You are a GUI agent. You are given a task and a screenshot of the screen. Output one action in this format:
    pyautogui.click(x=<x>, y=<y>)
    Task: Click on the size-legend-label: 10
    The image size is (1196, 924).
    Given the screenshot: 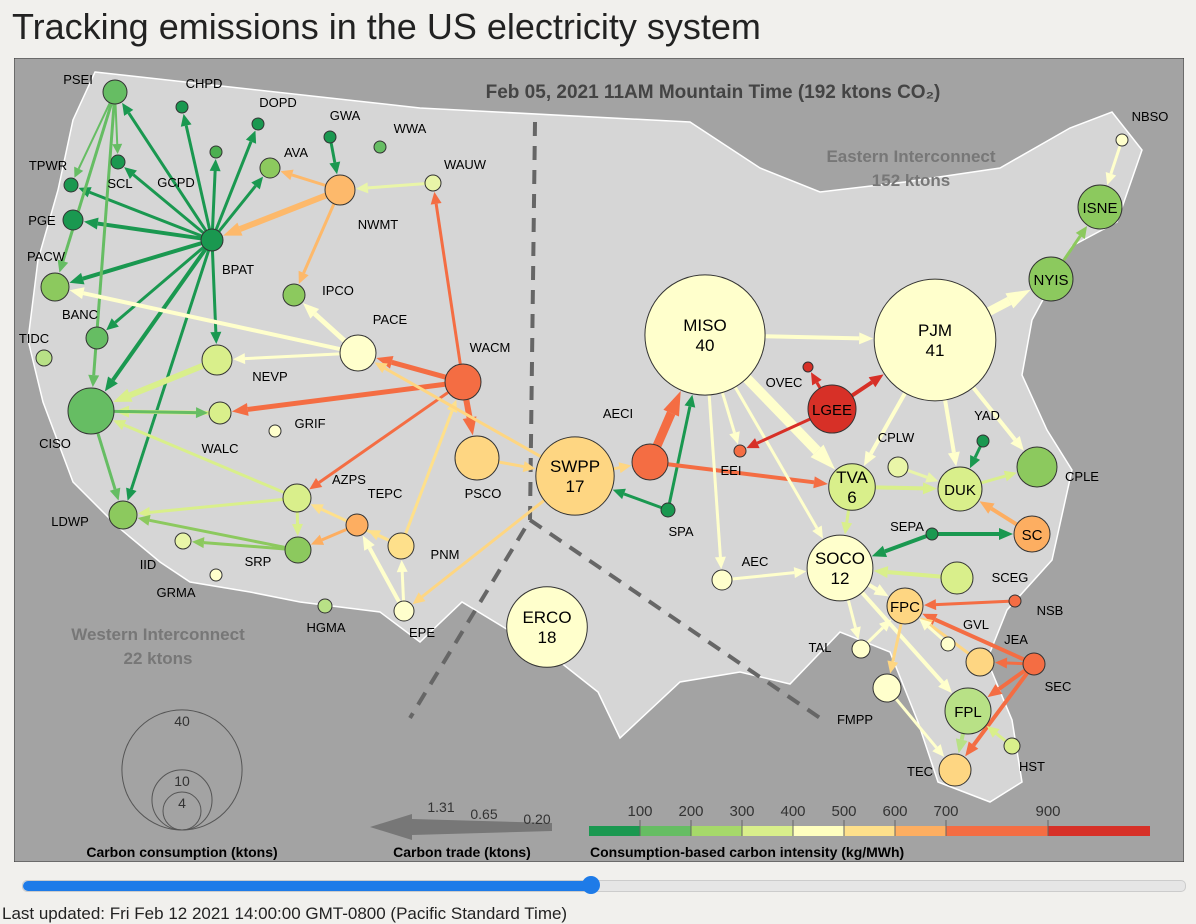 What is the action you would take?
    pyautogui.click(x=182, y=781)
    